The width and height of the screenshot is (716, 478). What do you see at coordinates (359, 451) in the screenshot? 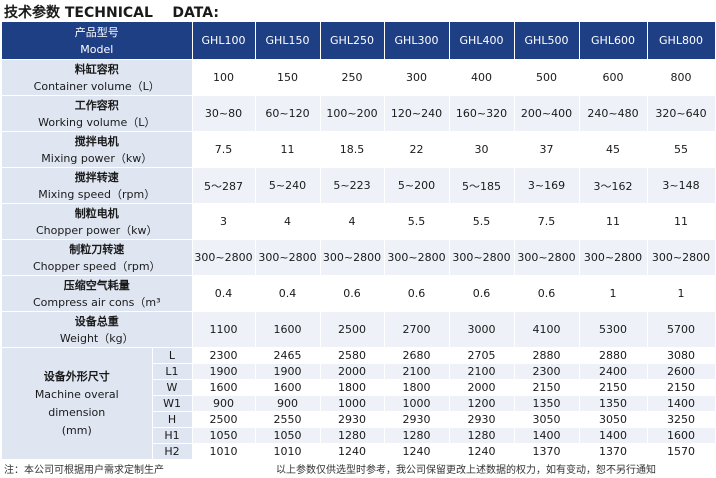
I see `dimension-row: H2 1010 1010 1240 1240 1240 1370 1370 1570` at bounding box center [359, 451].